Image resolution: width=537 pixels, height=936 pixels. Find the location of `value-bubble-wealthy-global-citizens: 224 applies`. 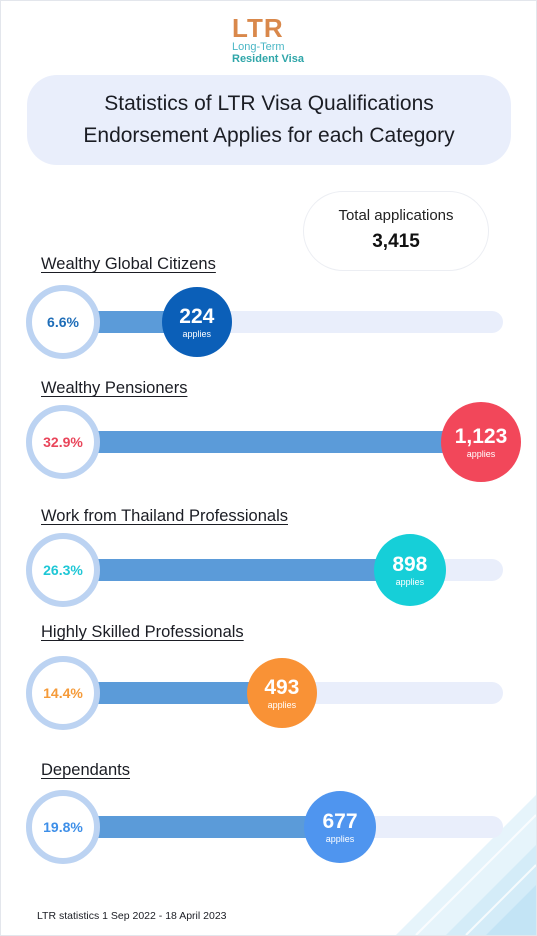

value-bubble-wealthy-global-citizens: 224 applies is located at coordinates (196, 322).